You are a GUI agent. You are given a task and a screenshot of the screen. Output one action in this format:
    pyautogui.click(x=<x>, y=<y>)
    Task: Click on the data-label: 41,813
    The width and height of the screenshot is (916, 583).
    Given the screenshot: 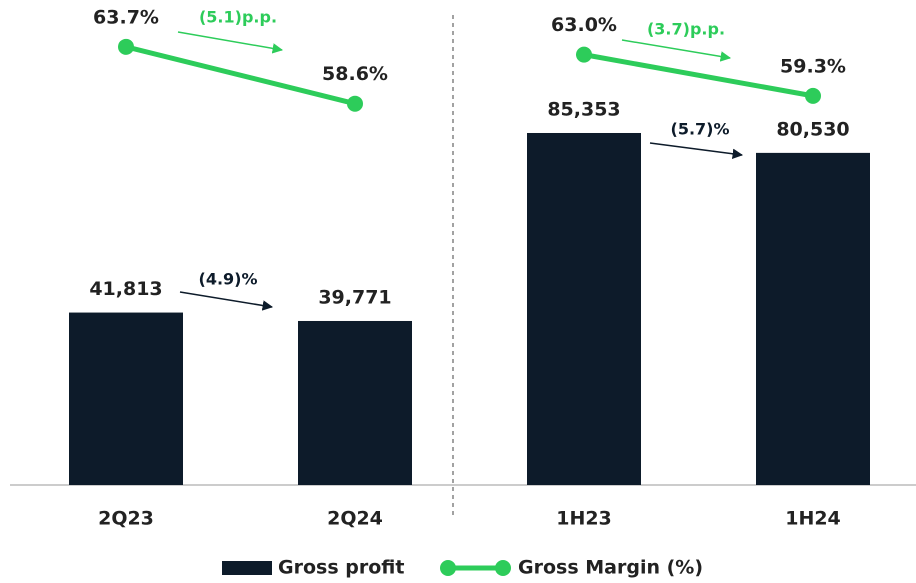 What is the action you would take?
    pyautogui.click(x=125, y=289)
    